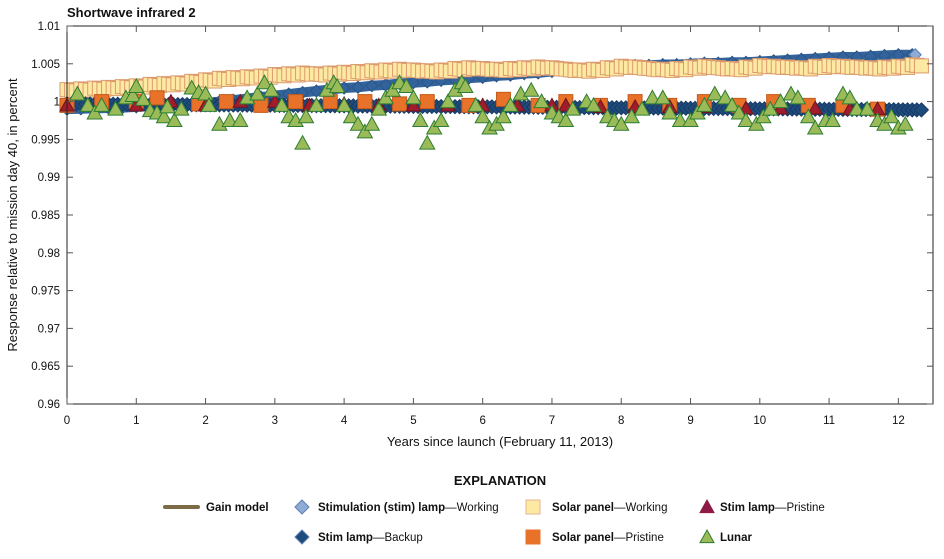  I want to click on y-tick-label: 0.985, so click(45, 216).